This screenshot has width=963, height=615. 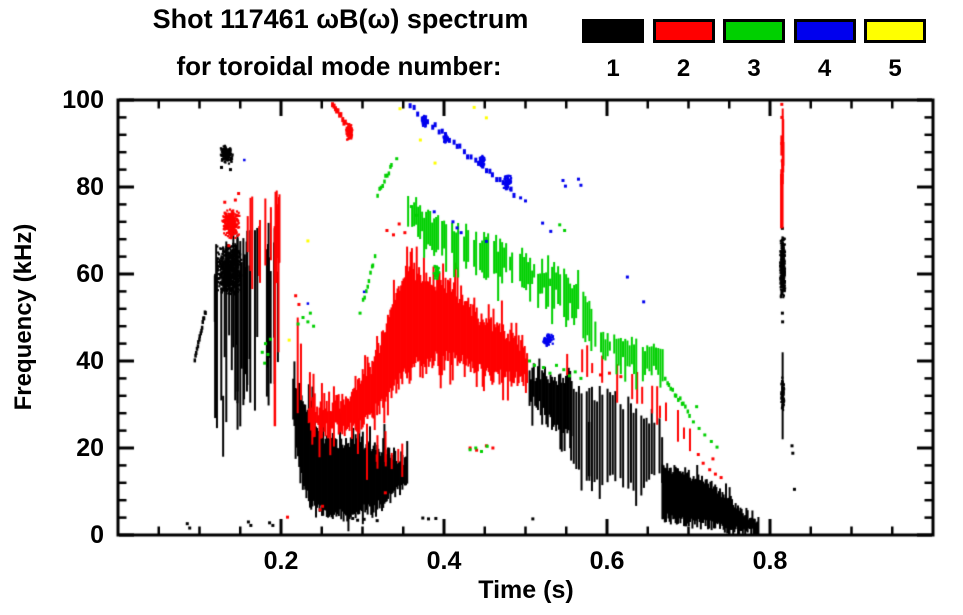 What do you see at coordinates (613, 68) in the screenshot?
I see `legend-label-n1: 1` at bounding box center [613, 68].